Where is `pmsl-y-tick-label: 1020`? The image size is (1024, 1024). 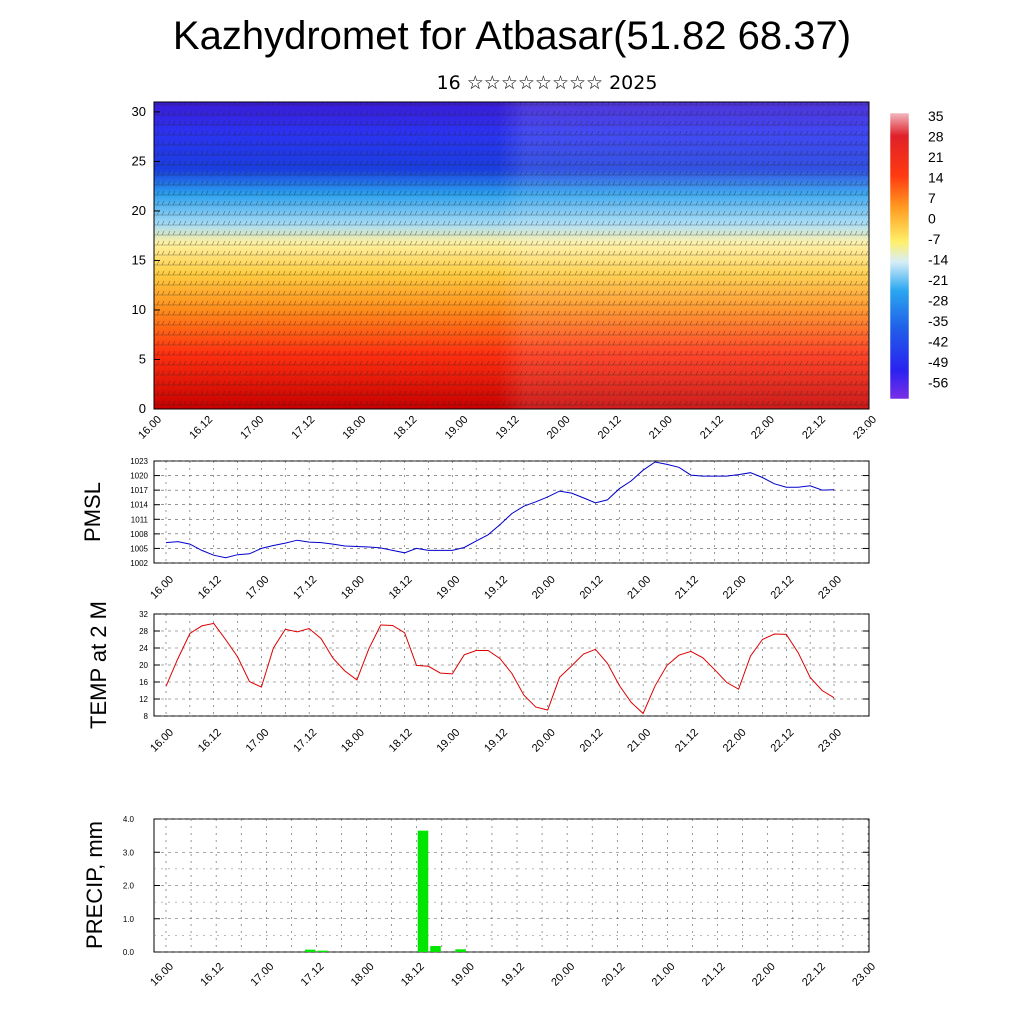
pmsl-y-tick-label: 1020 is located at coordinates (139, 476).